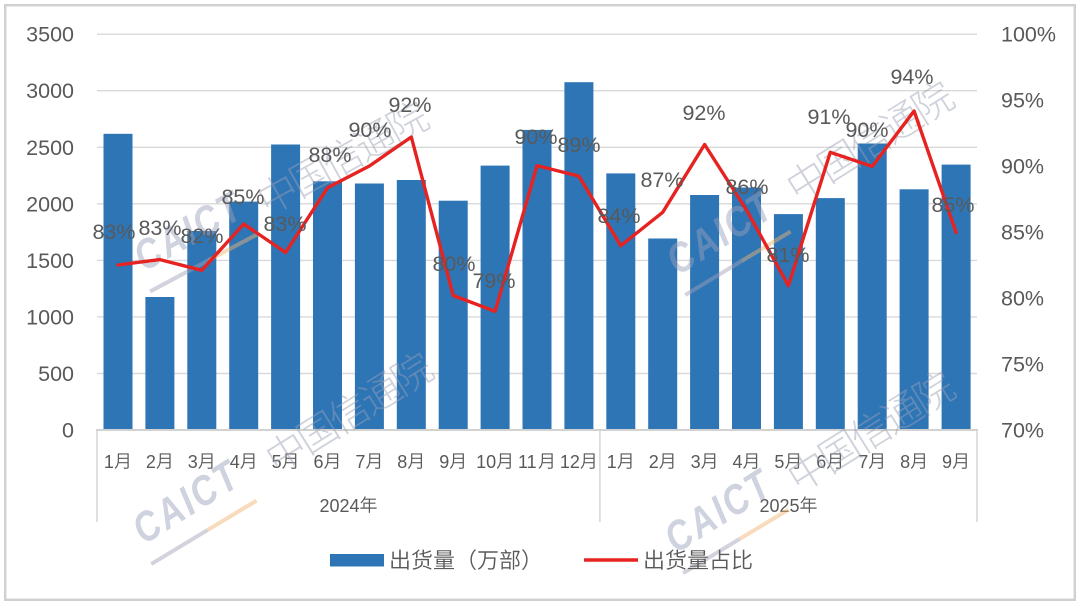 This screenshot has height=606, width=1080. What do you see at coordinates (1022, 365) in the screenshot?
I see `svg-text: 75%` at bounding box center [1022, 365].